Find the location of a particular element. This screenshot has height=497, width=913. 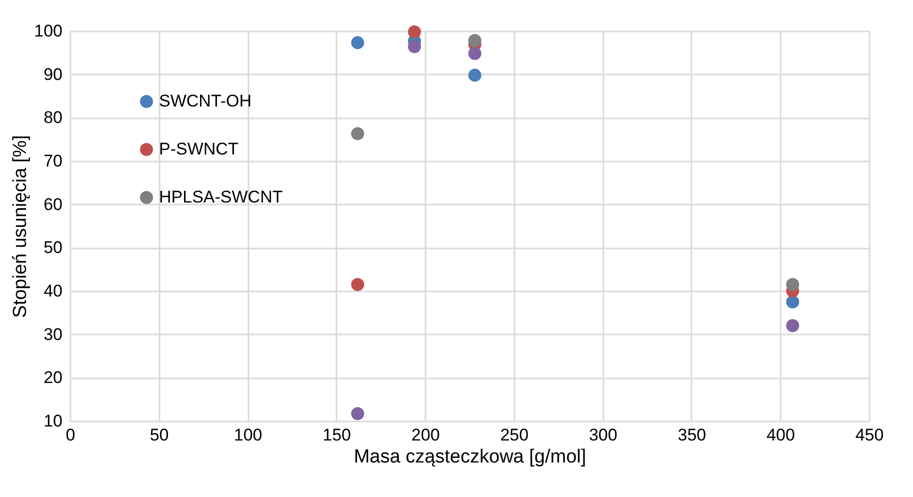

y-tick-label: 20 is located at coordinates (53, 378).